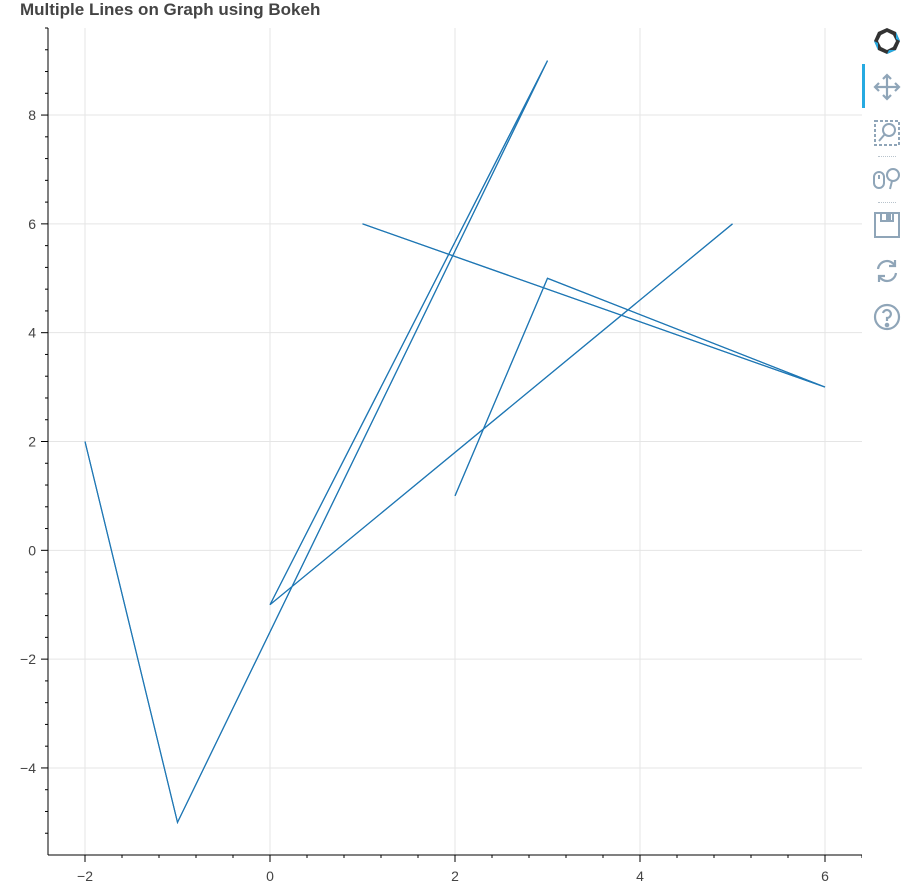 The image size is (923, 887). Describe the element at coordinates (455, 876) in the screenshot. I see `x-tick-label: 2` at that location.